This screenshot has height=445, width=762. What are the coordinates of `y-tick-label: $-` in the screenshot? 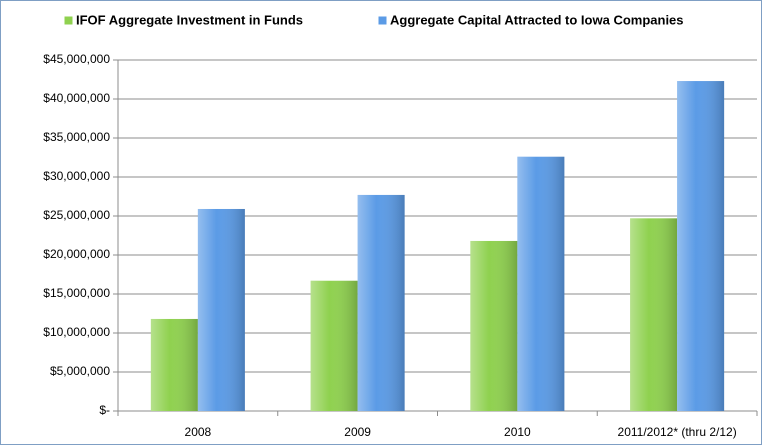 It's located at (104, 410).